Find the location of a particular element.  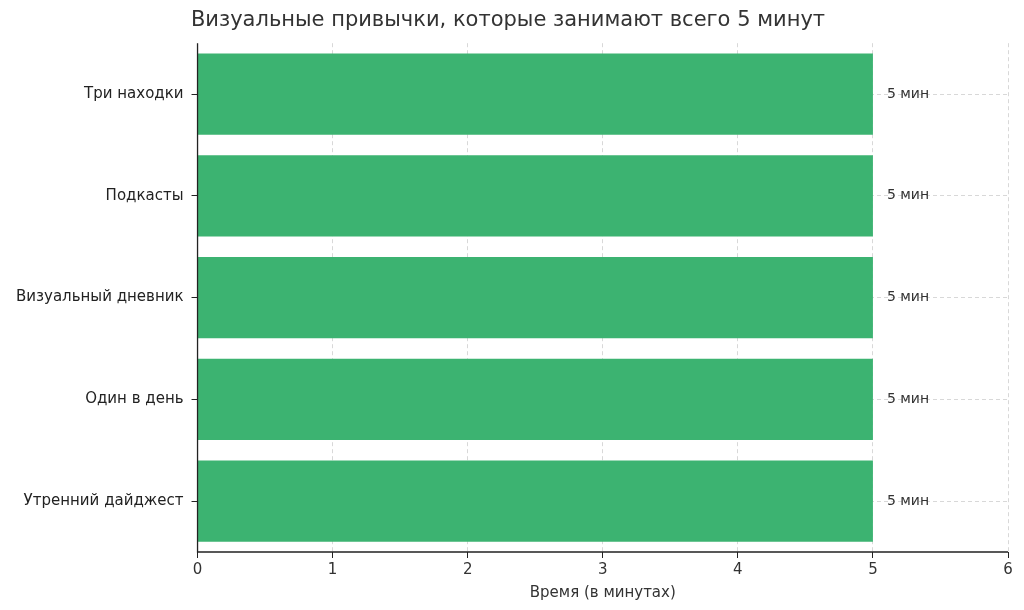

x-tick-label: 4 is located at coordinates (738, 568).